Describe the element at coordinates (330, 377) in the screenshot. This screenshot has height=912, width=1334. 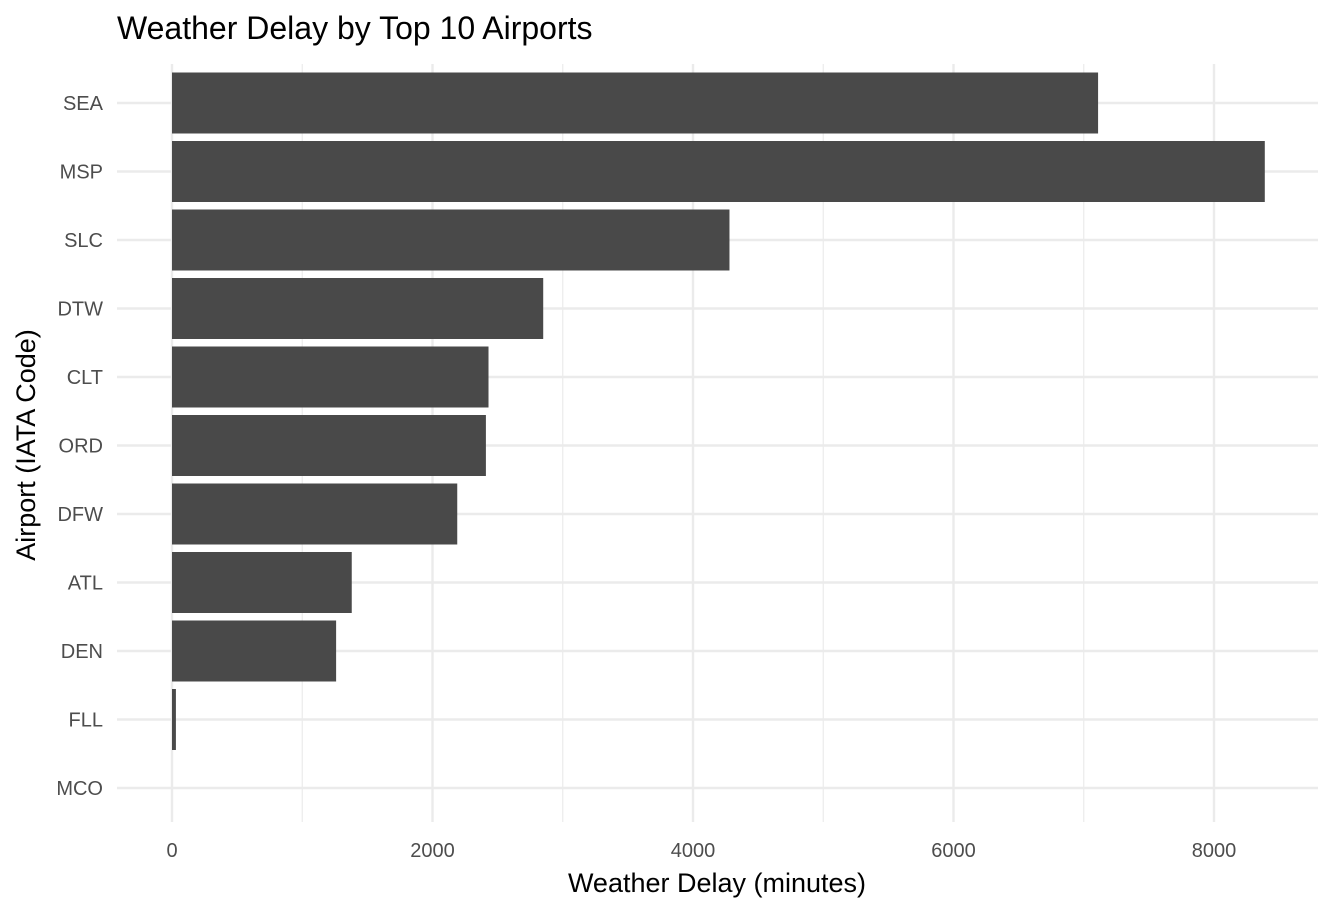
I see `bar-clt` at that location.